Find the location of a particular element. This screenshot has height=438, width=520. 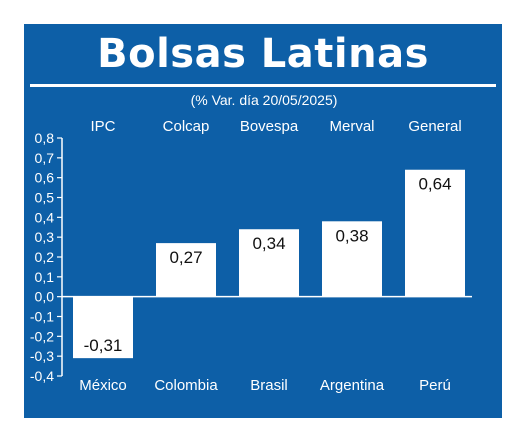

y-tick-label: -0,1 is located at coordinates (42, 317).